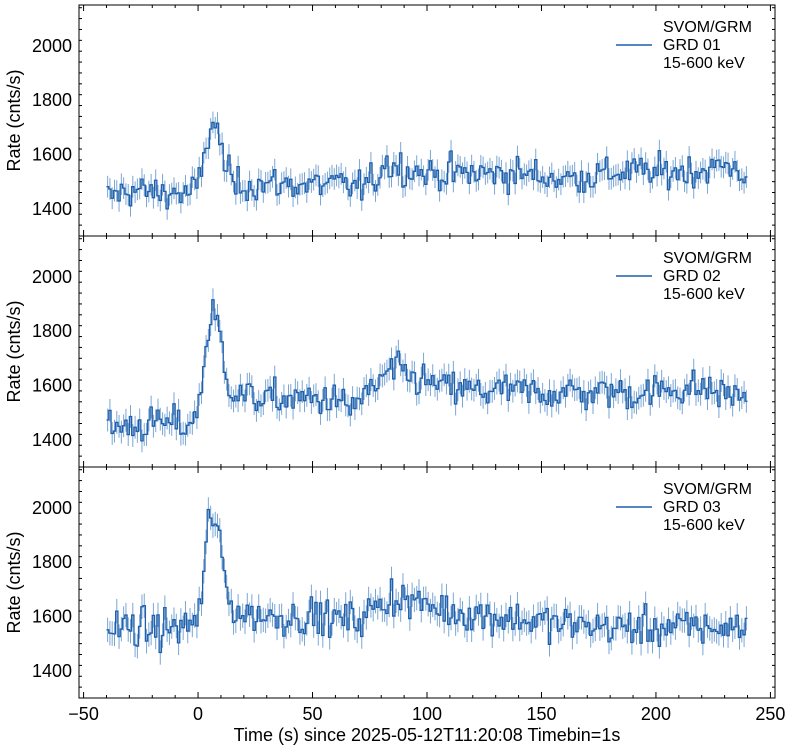 Image resolution: width=791 pixels, height=754 pixels. Describe the element at coordinates (313, 714) in the screenshot. I see `x-tick-label: 50` at that location.